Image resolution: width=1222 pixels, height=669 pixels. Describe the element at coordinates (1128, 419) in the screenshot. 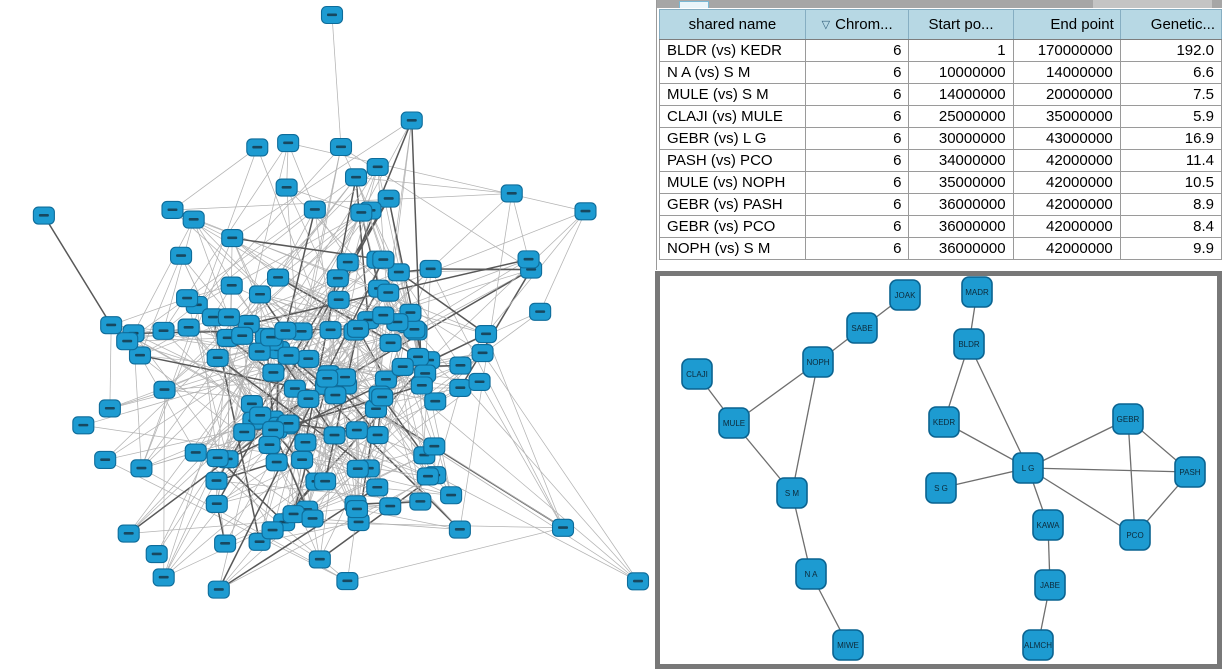

I see `node-GEBR: GEBR` at that location.